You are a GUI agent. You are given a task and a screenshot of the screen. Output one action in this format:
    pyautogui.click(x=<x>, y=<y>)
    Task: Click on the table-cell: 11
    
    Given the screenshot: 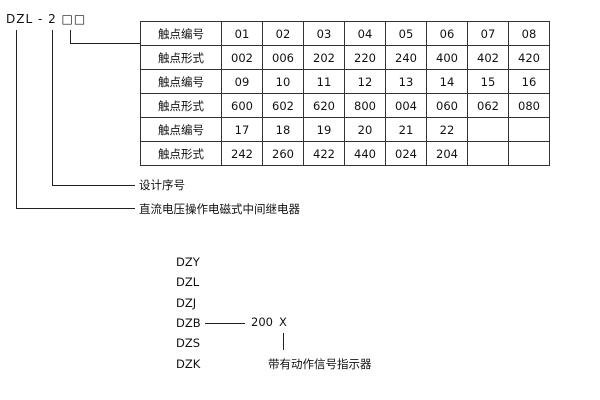 What is the action you would take?
    pyautogui.click(x=324, y=81)
    